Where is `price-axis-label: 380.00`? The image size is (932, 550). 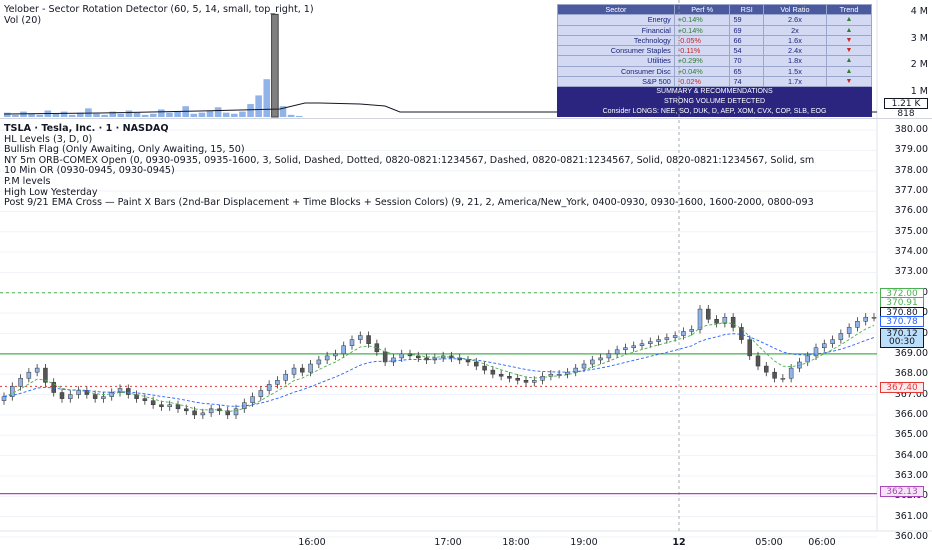
price-axis-label: 380.00 is located at coordinates (911, 129).